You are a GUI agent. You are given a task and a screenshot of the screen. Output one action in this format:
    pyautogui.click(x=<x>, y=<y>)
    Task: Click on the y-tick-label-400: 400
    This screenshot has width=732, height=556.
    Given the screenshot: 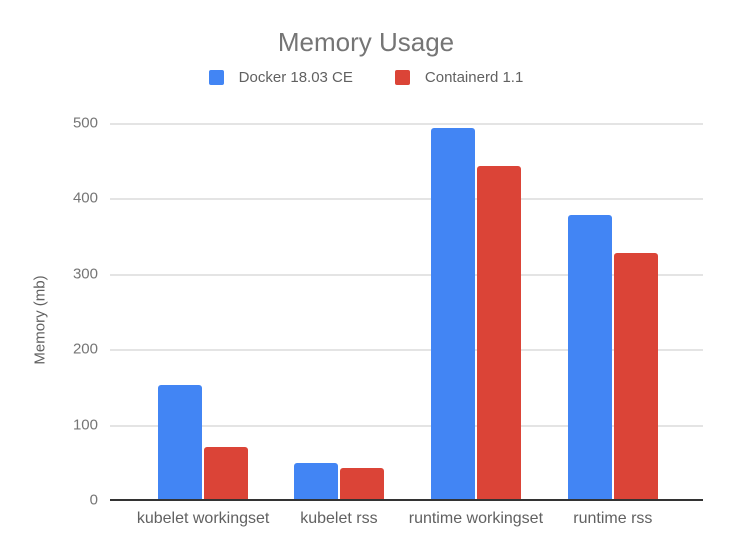 What is the action you would take?
    pyautogui.click(x=85, y=198)
    